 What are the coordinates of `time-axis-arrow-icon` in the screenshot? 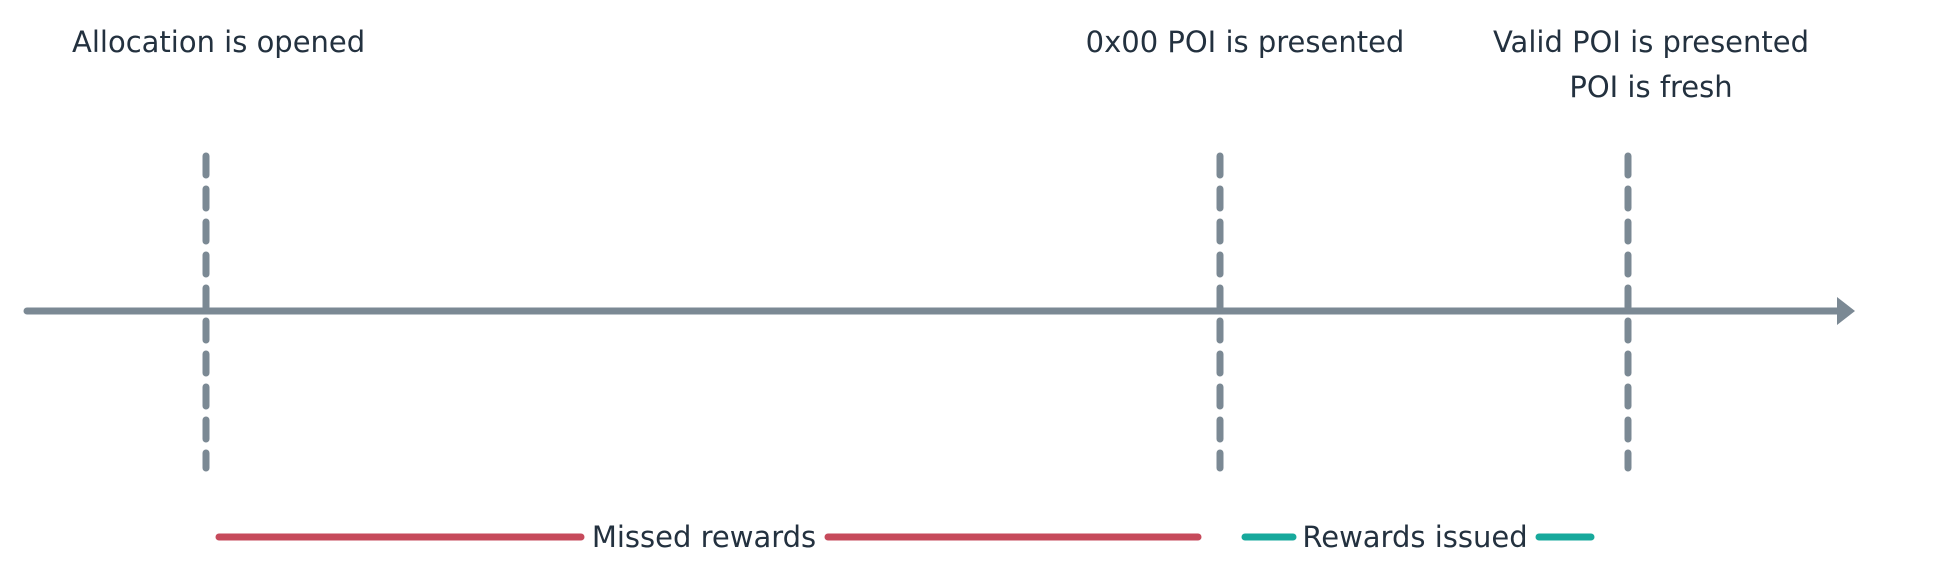 It's located at (1846, 311).